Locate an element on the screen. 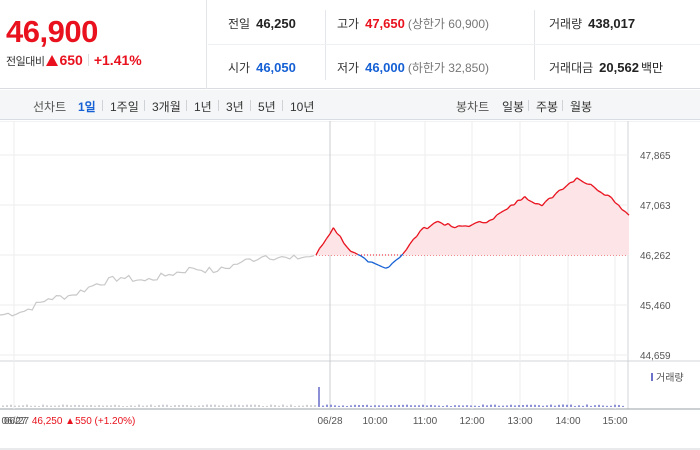 The width and height of the screenshot is (700, 450). prev-date: 06/27 is located at coordinates (18, 421).